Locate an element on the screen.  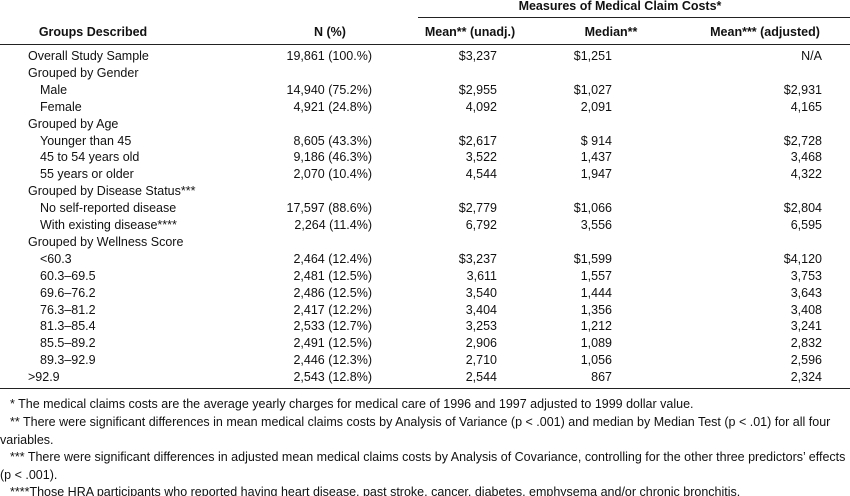
cell-value: 1,437 is located at coordinates (596, 157).